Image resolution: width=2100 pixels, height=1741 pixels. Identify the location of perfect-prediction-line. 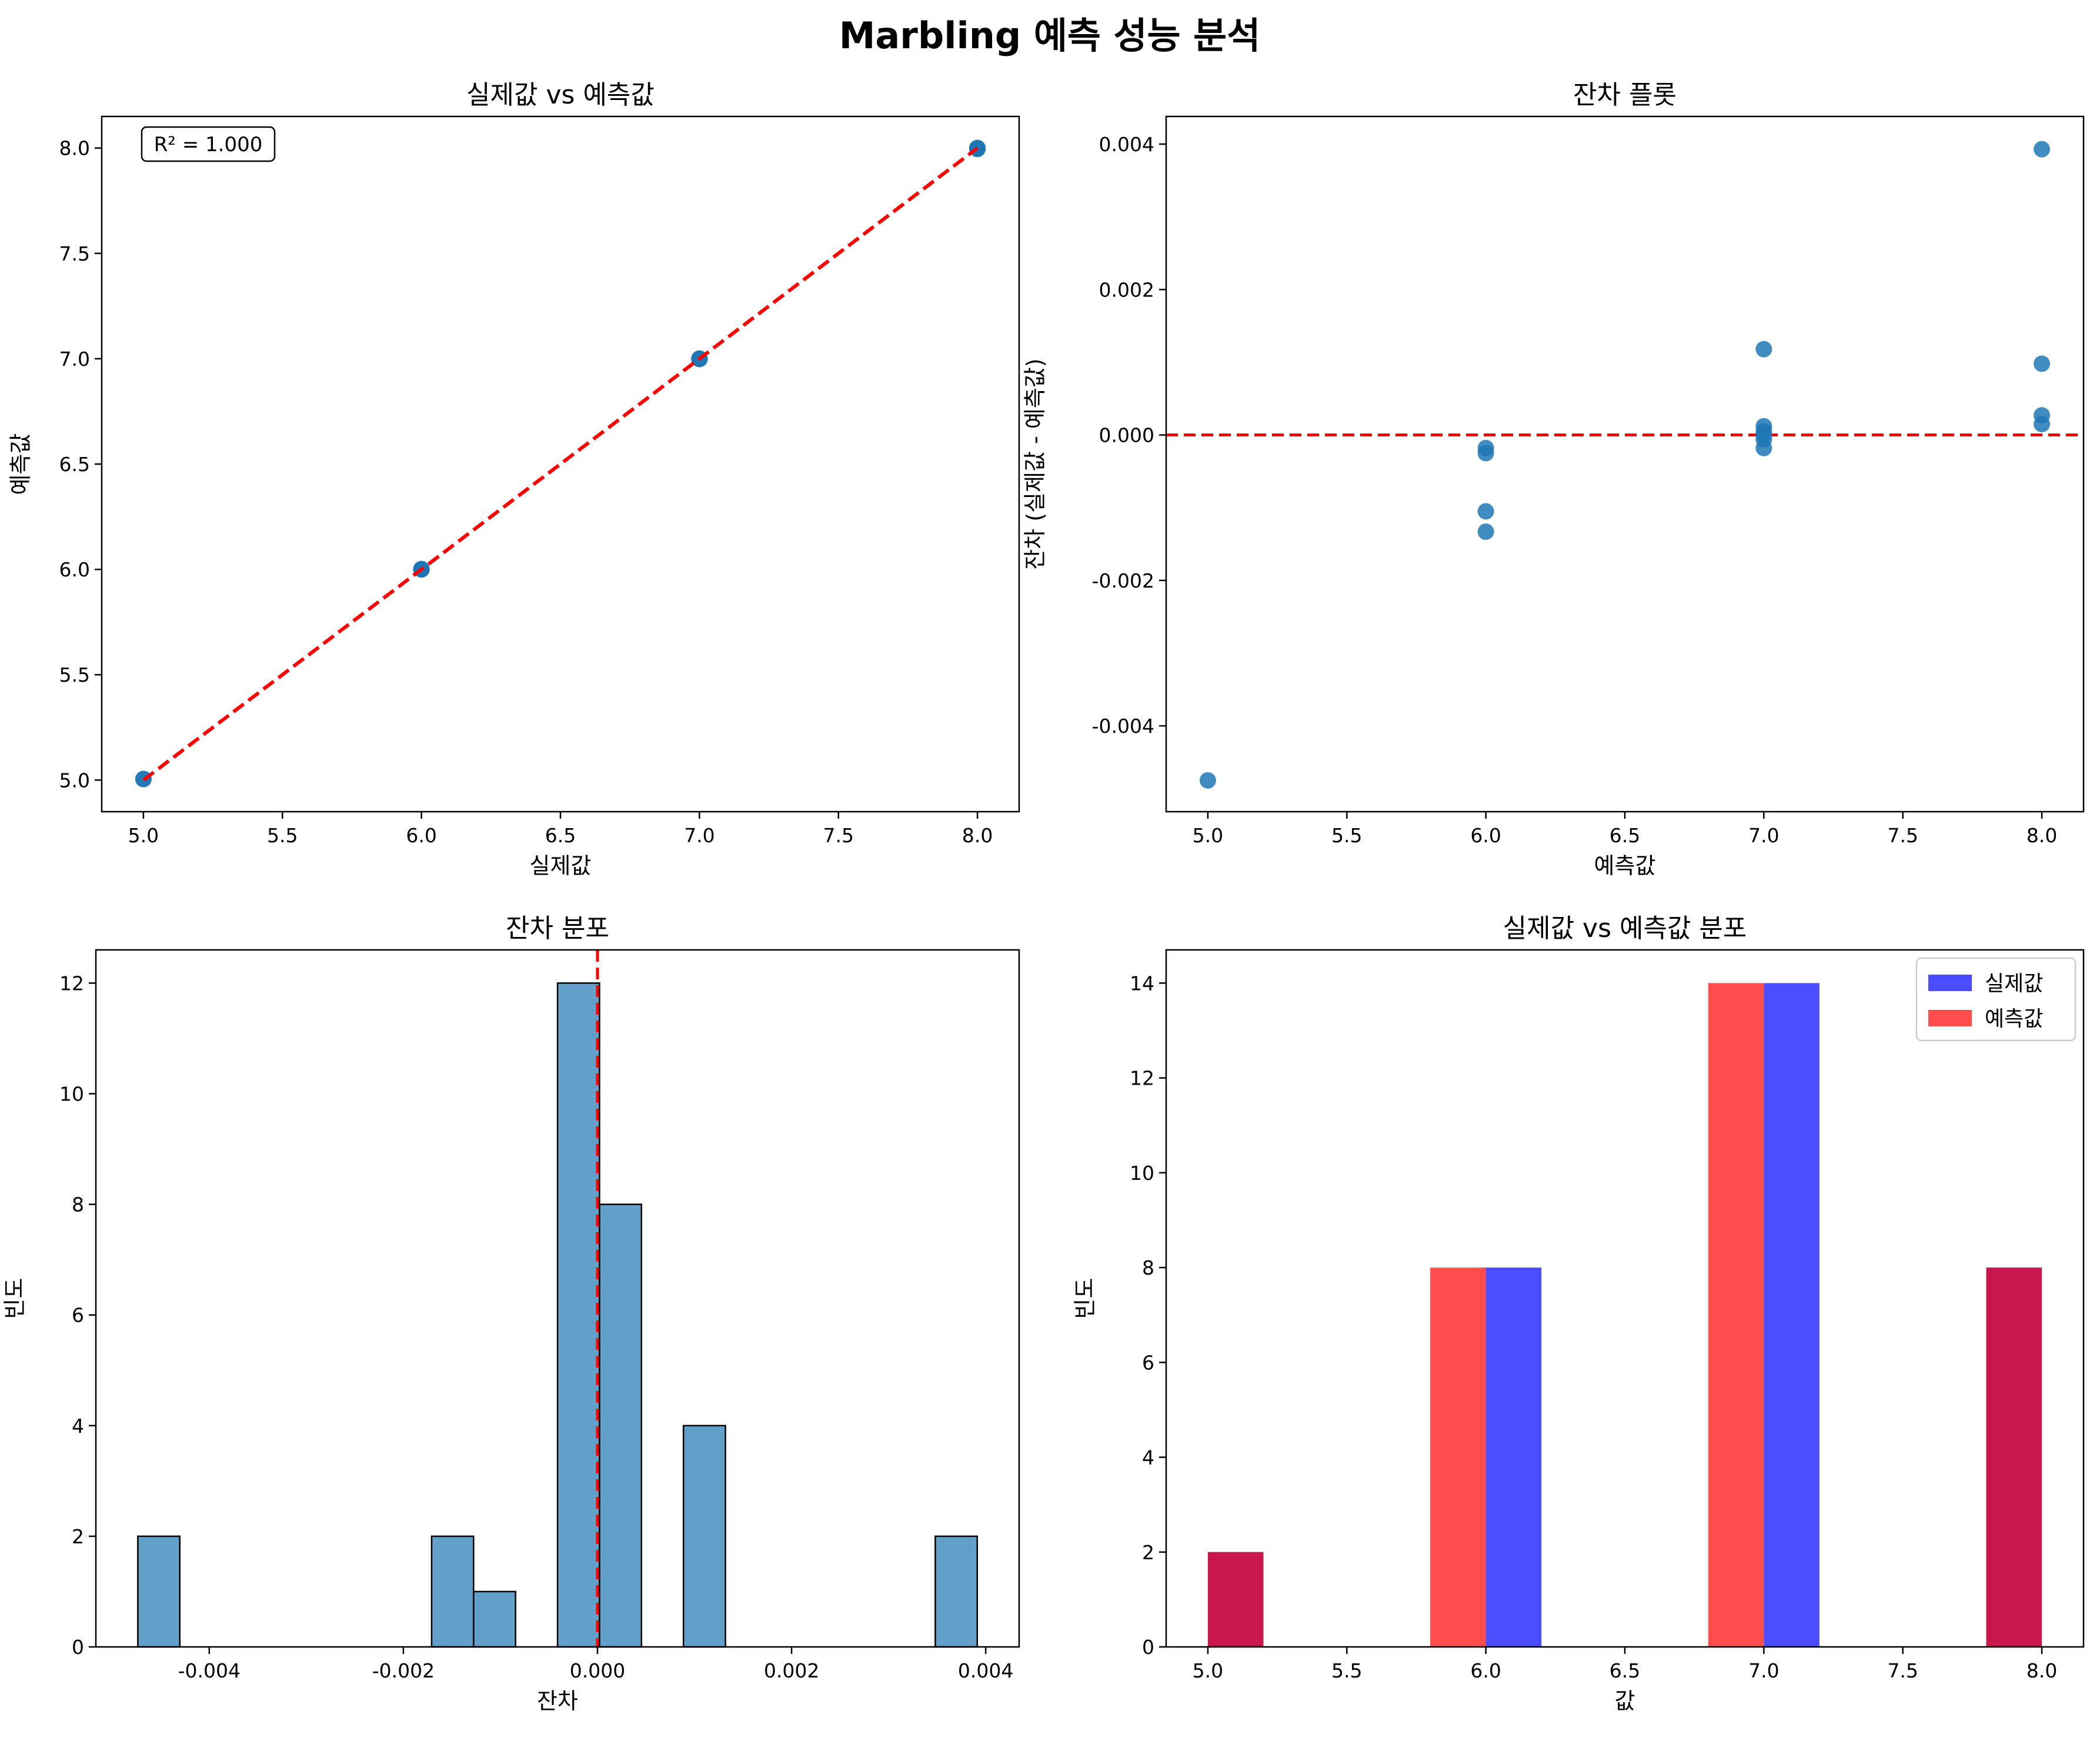
(560, 464).